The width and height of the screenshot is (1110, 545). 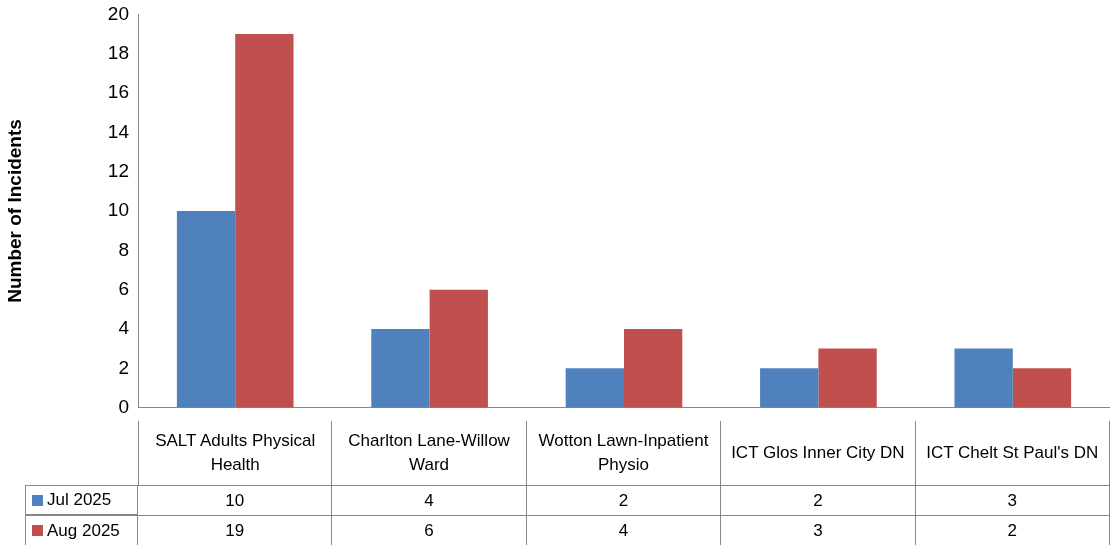 What do you see at coordinates (235, 453) in the screenshot?
I see `x-tick-label: SALT Adults Physical Health` at bounding box center [235, 453].